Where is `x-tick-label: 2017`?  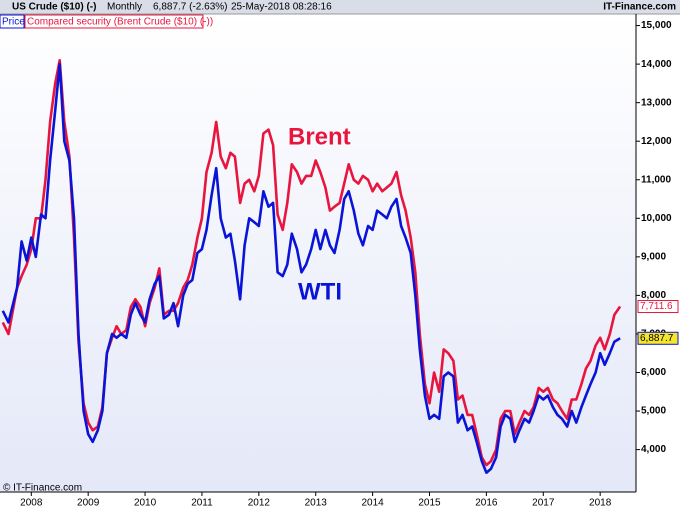 x-tick-label: 2017 is located at coordinates (543, 503).